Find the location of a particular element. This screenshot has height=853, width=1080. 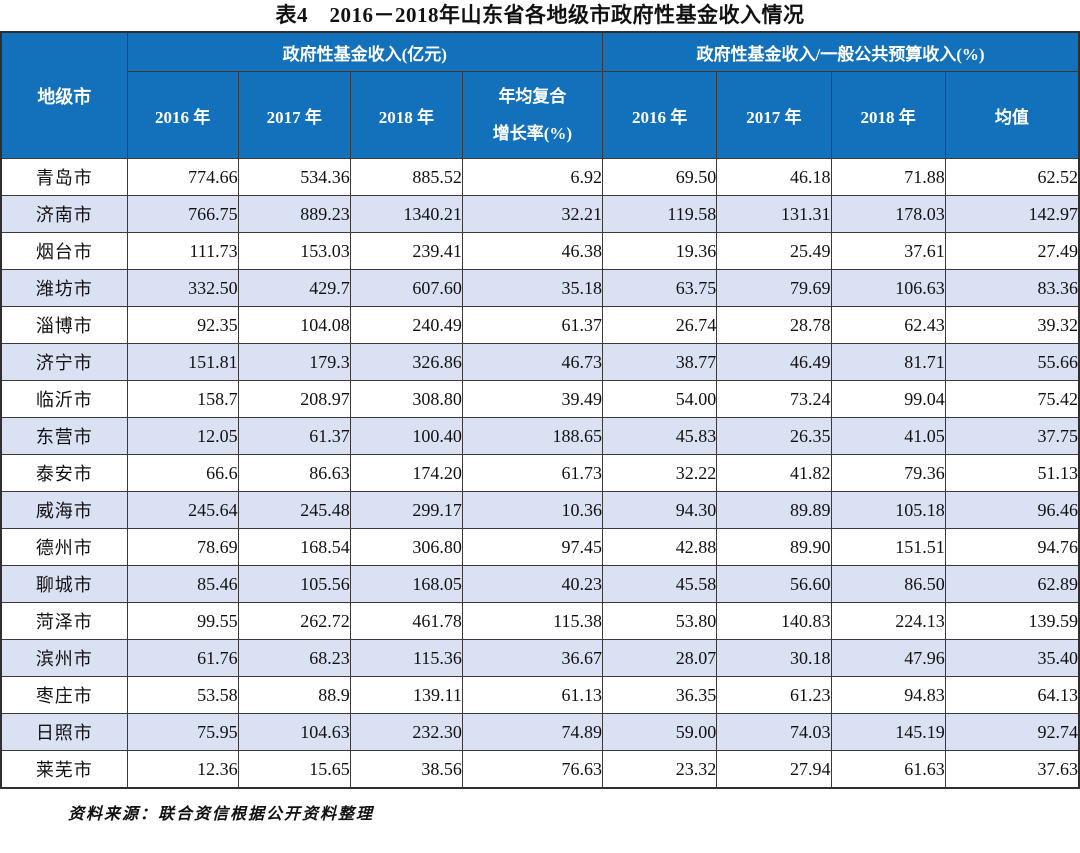

value-cell: 158.7 is located at coordinates (182, 399).